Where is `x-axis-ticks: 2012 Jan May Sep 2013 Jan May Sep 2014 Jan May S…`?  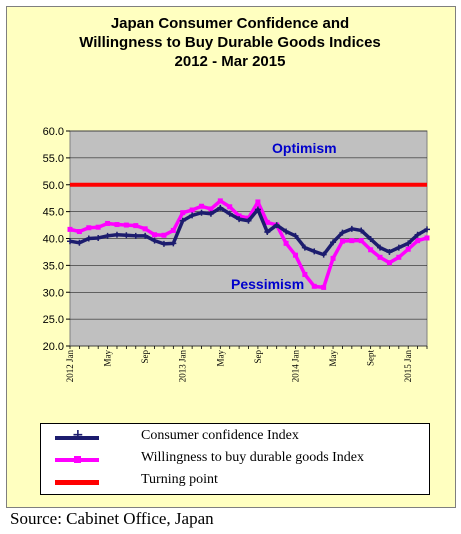
x-axis-ticks: 2012 Jan May Sep 2013 Jan May Sep 2014 Jan May S… is located at coordinates (246, 364).